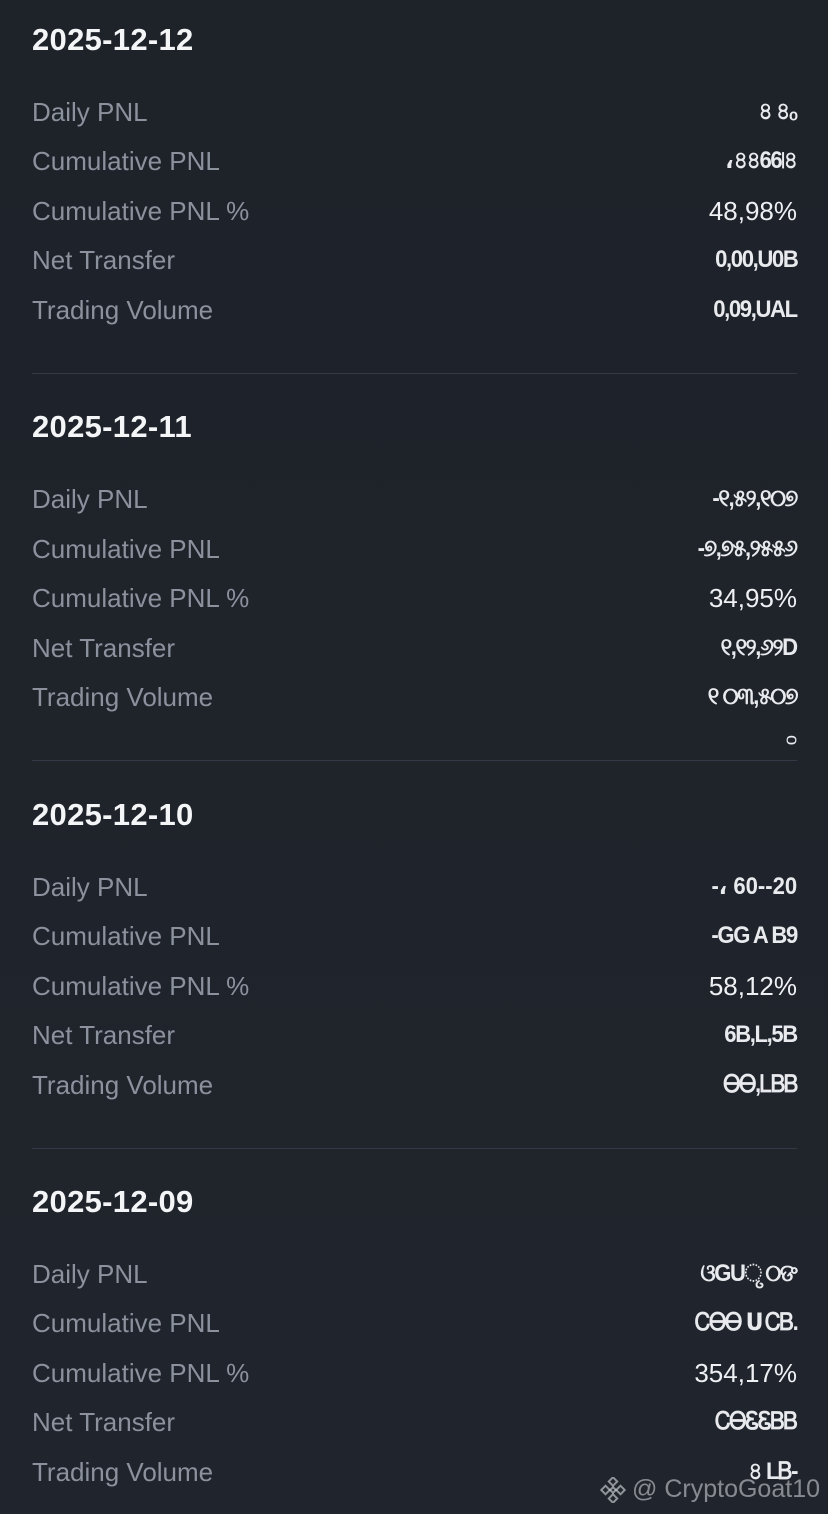  What do you see at coordinates (415, 1323) in the screenshot?
I see `cumulative-pnl-row: Cumulative PNL ᏟᎾᎾ Ս ᏟᏴ.` at bounding box center [415, 1323].